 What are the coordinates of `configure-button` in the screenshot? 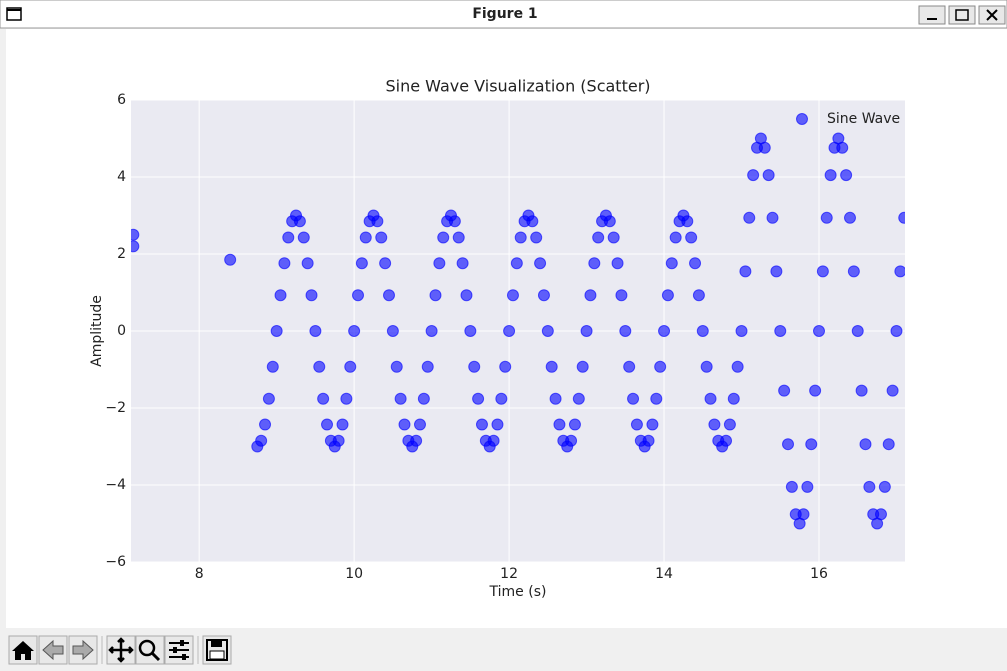 It's located at (179, 650).